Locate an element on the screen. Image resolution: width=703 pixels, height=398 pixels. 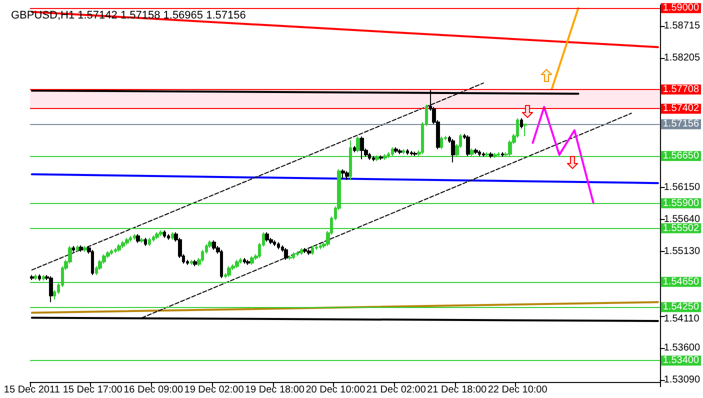
ref-line-label: 1.56650 is located at coordinates (681, 156).